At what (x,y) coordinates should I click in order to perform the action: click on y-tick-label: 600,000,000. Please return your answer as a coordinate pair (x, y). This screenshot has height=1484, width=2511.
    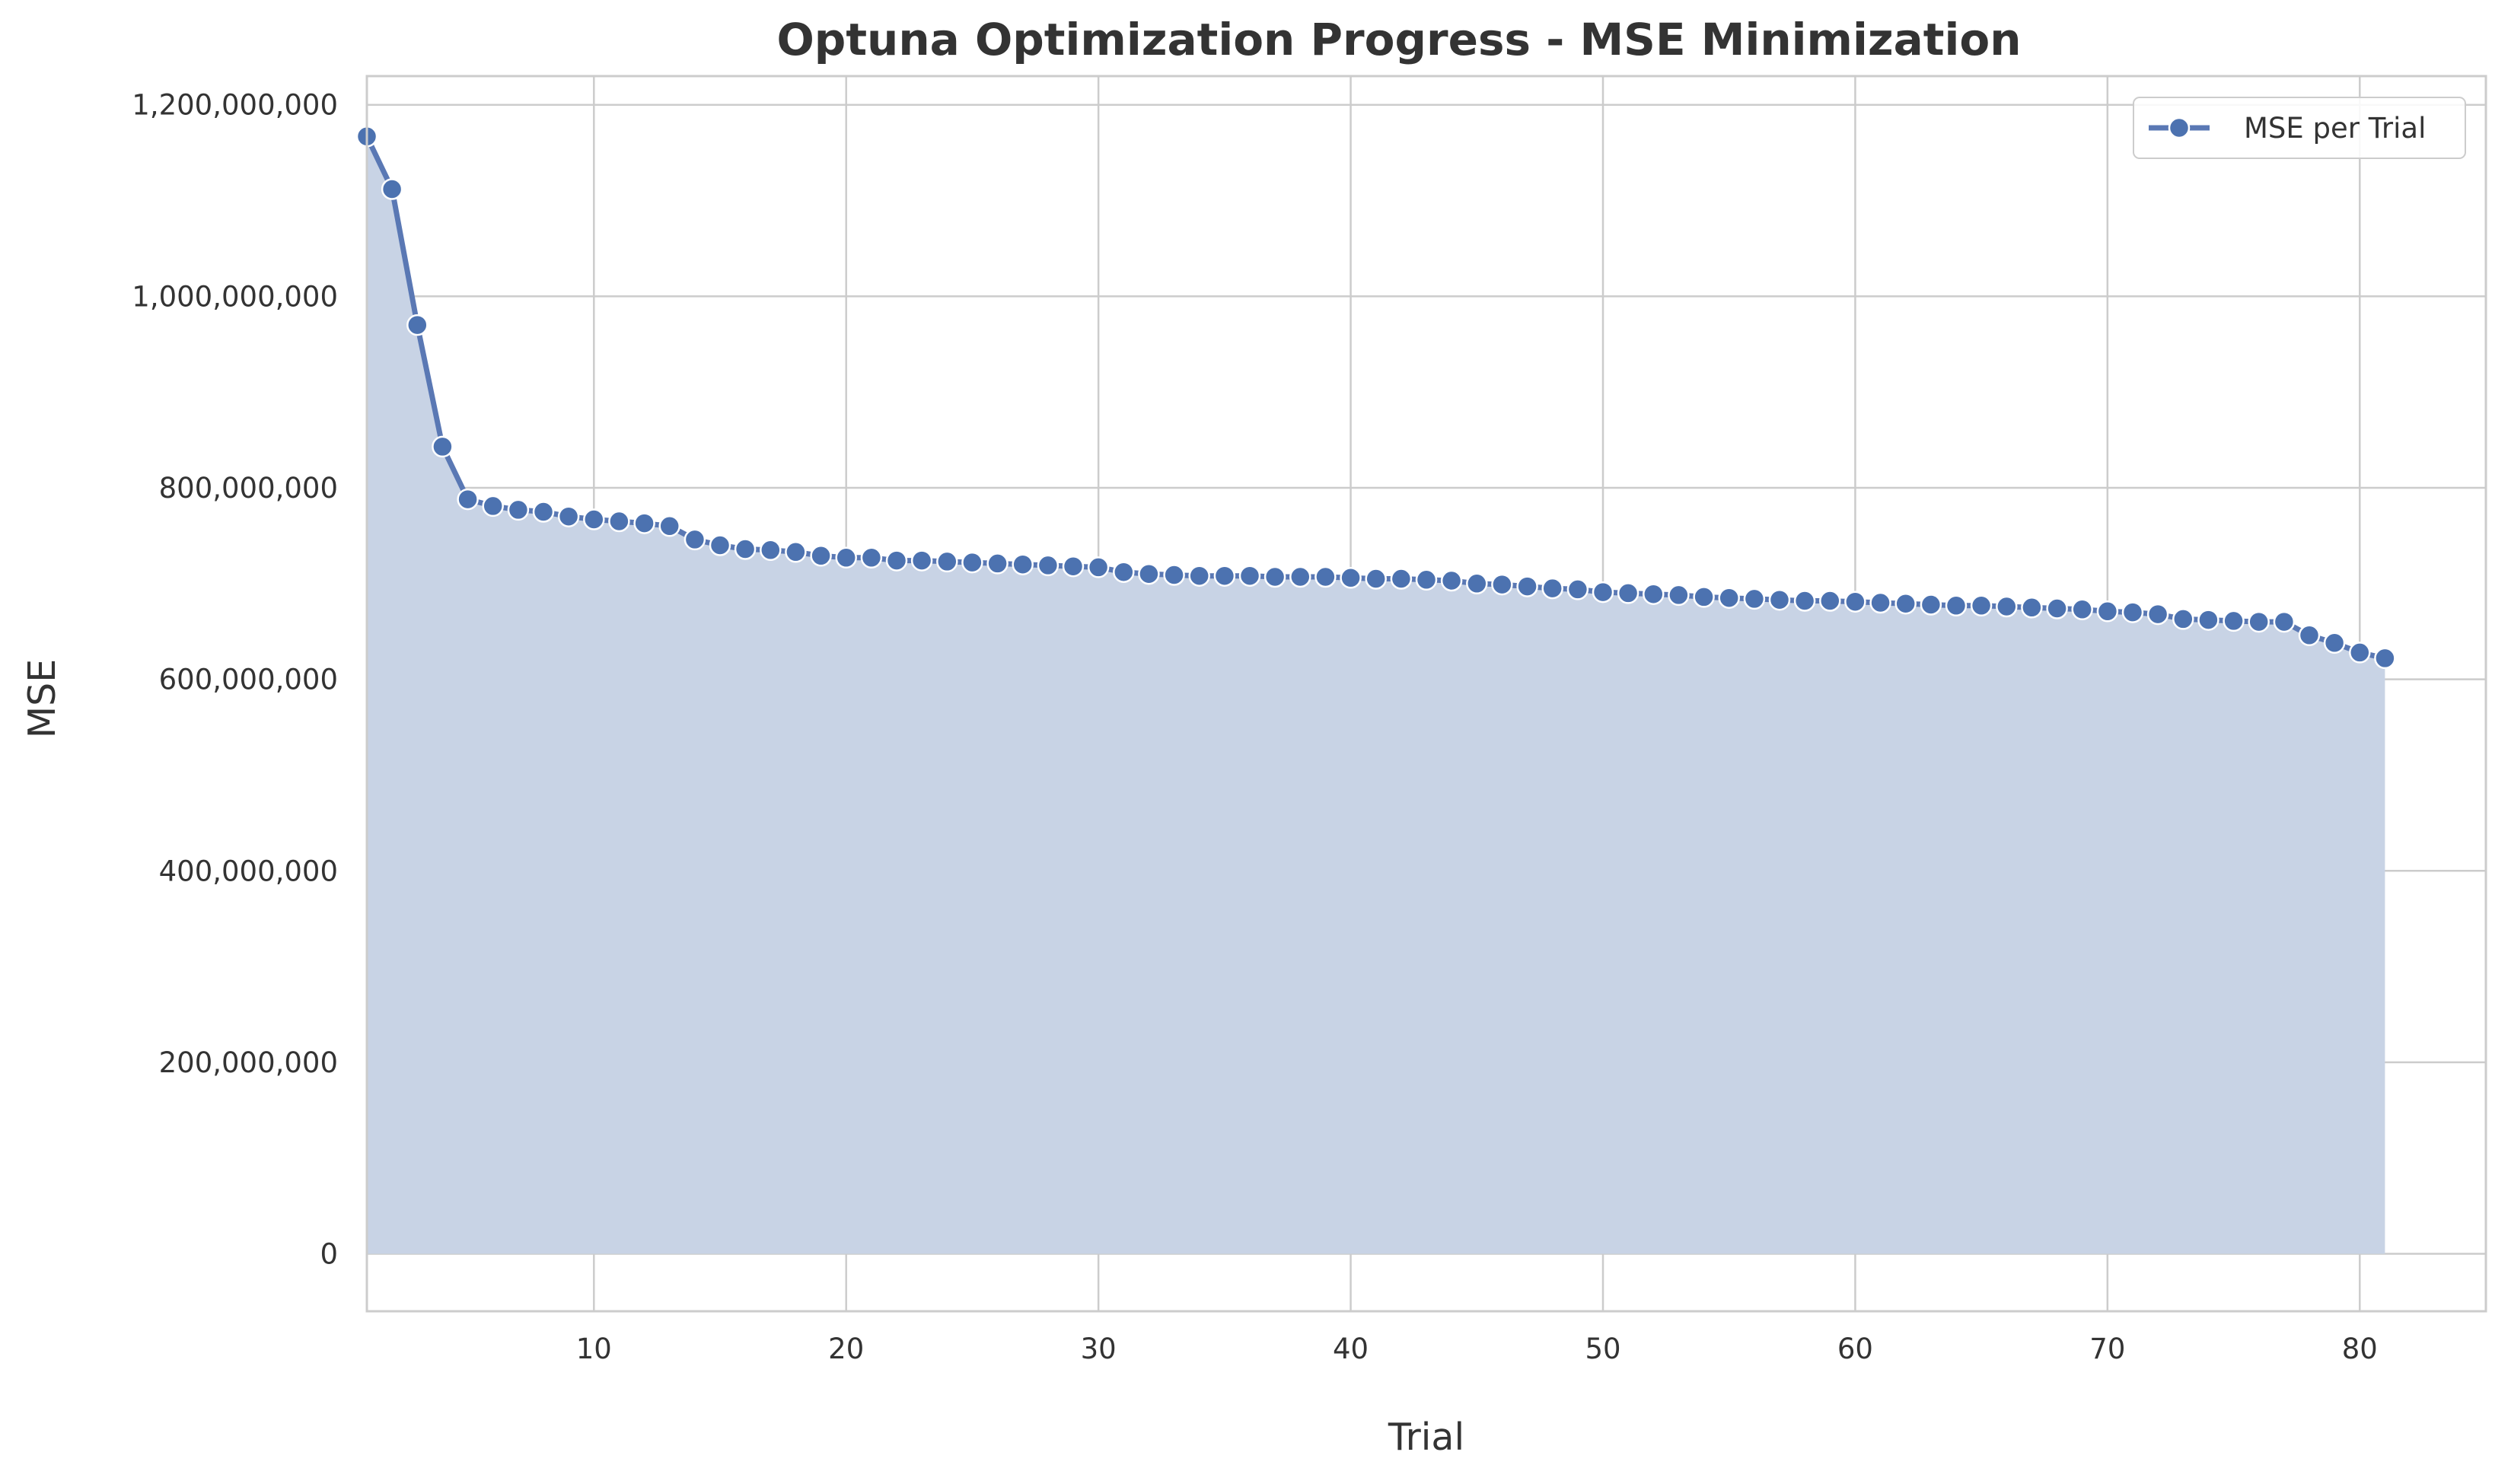
    Looking at the image, I should click on (249, 680).